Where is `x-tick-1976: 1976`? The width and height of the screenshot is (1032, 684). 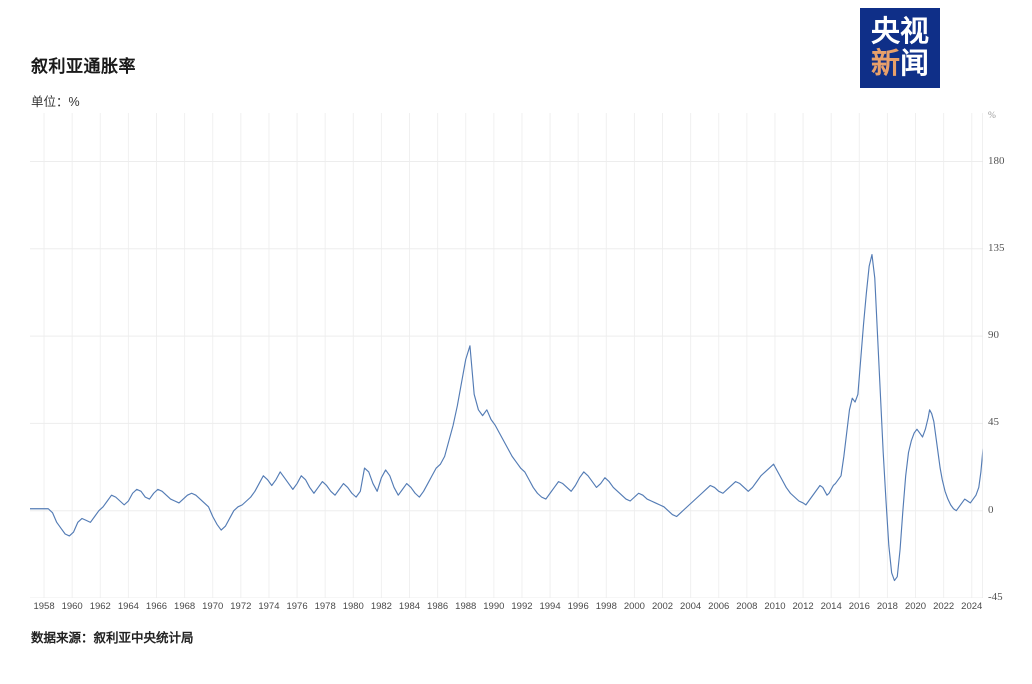
x-tick-1976: 1976 is located at coordinates (297, 606).